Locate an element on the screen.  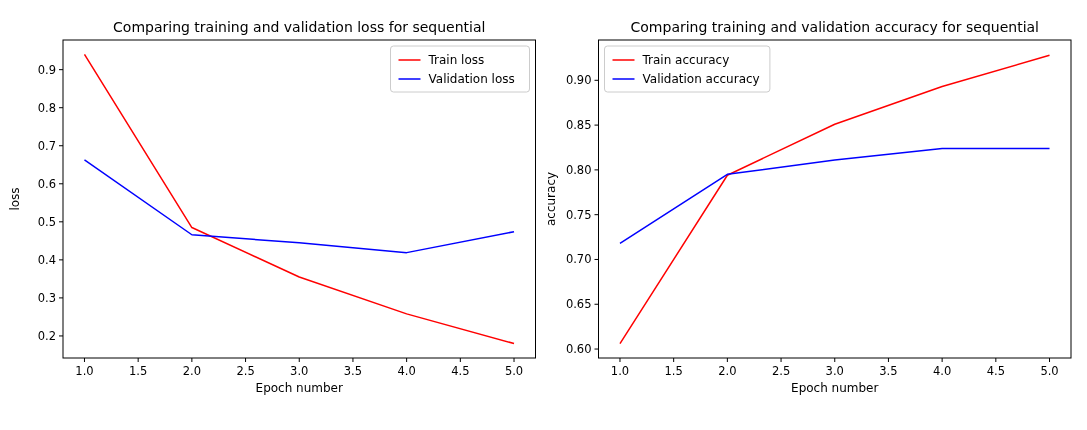
y-tick-label: 0.80 is located at coordinates (578, 169).